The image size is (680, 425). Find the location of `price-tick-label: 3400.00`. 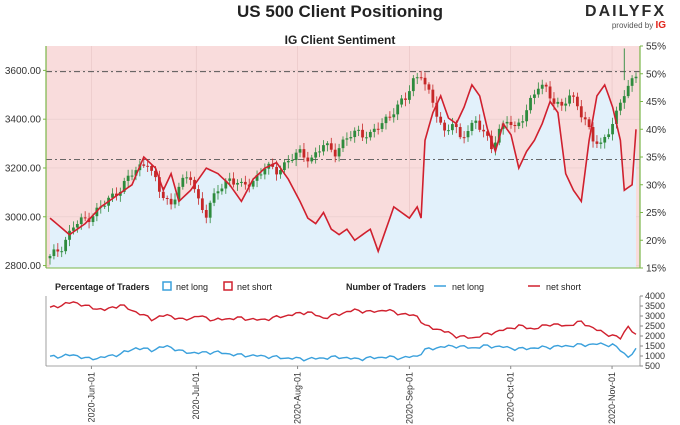

price-tick-label: 3400.00 is located at coordinates (23, 120).